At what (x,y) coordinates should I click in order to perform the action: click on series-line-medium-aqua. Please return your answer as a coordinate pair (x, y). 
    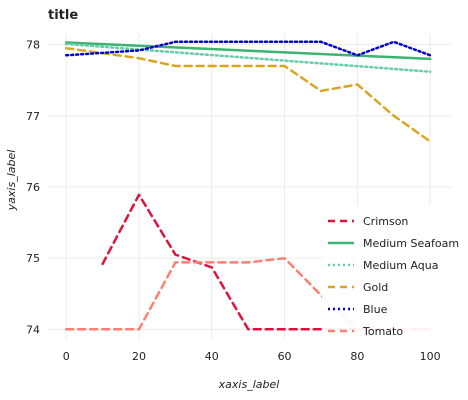
    Looking at the image, I should click on (248, 57).